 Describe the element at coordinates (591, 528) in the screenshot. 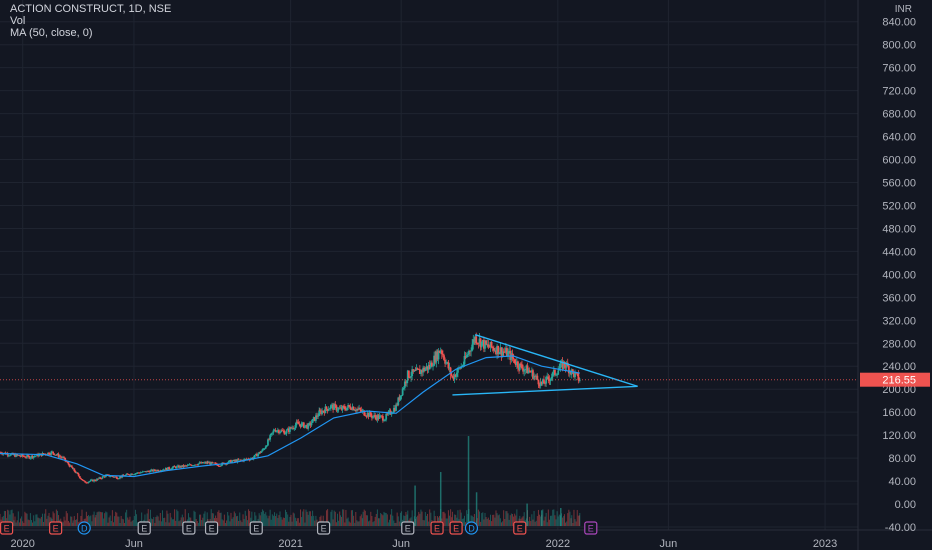

I see `earnings-marker` at that location.